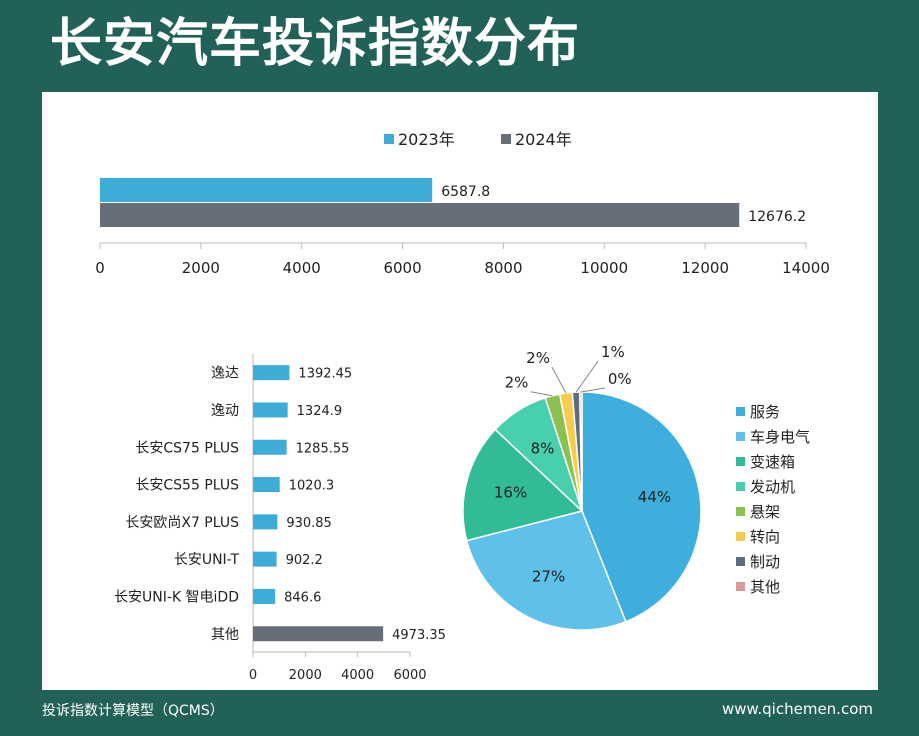 This screenshot has height=736, width=919. I want to click on x-tick-label-6: 12000, so click(705, 268).